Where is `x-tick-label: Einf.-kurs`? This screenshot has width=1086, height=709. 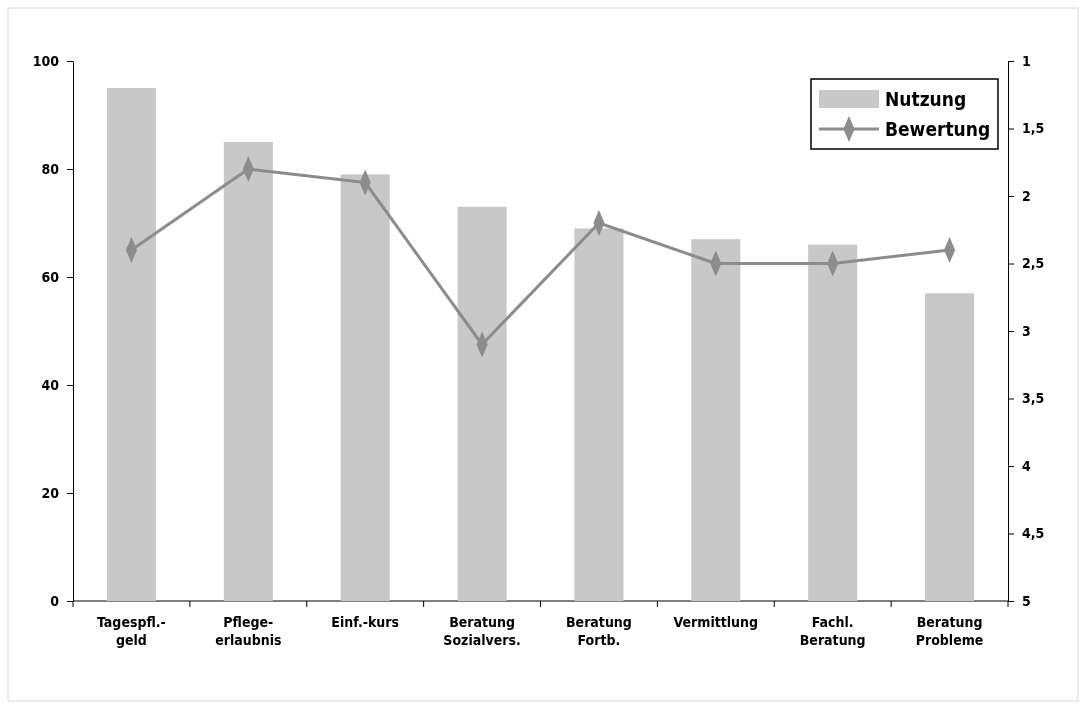
x-tick-label: Einf.-kurs is located at coordinates (365, 622).